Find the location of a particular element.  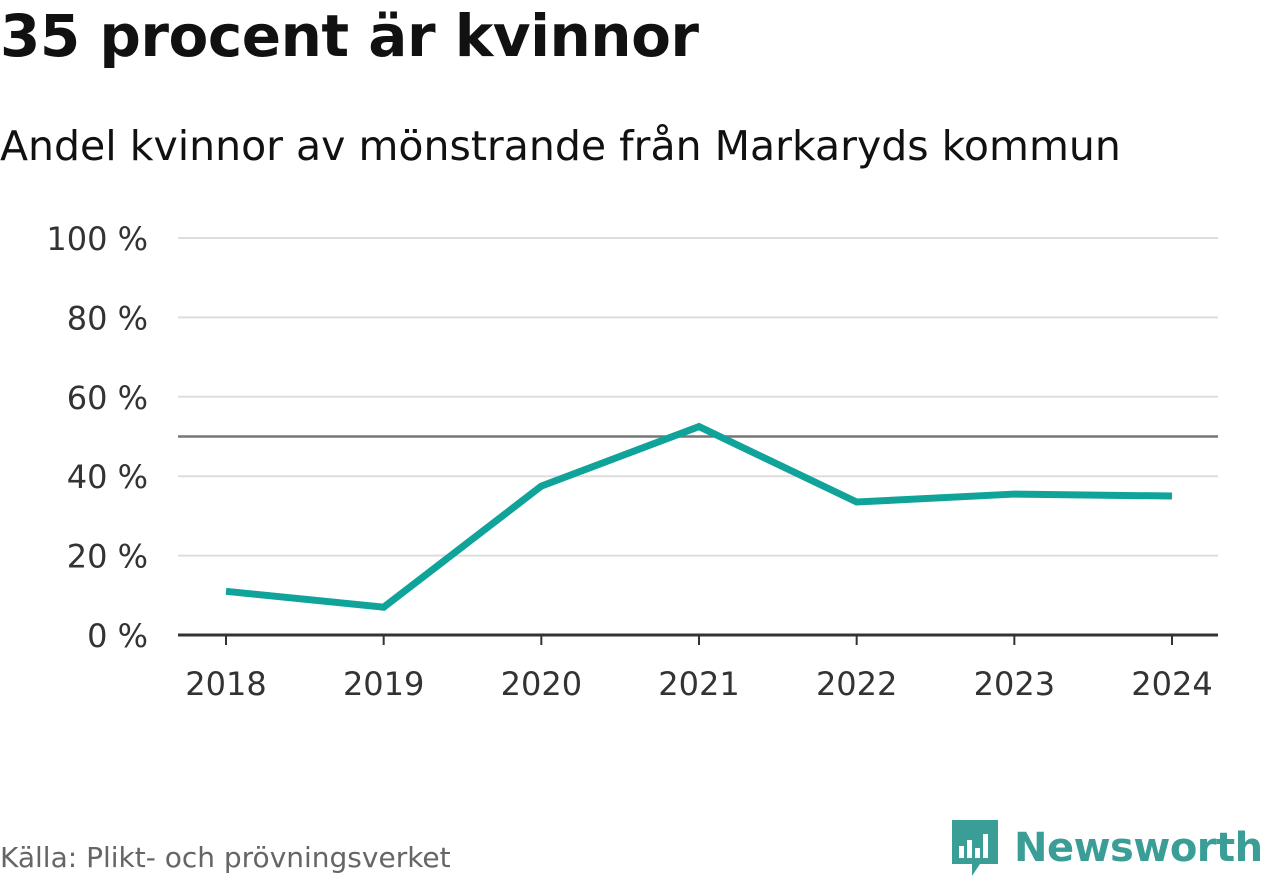

y-tick-label-0: 0 % is located at coordinates (117, 636).